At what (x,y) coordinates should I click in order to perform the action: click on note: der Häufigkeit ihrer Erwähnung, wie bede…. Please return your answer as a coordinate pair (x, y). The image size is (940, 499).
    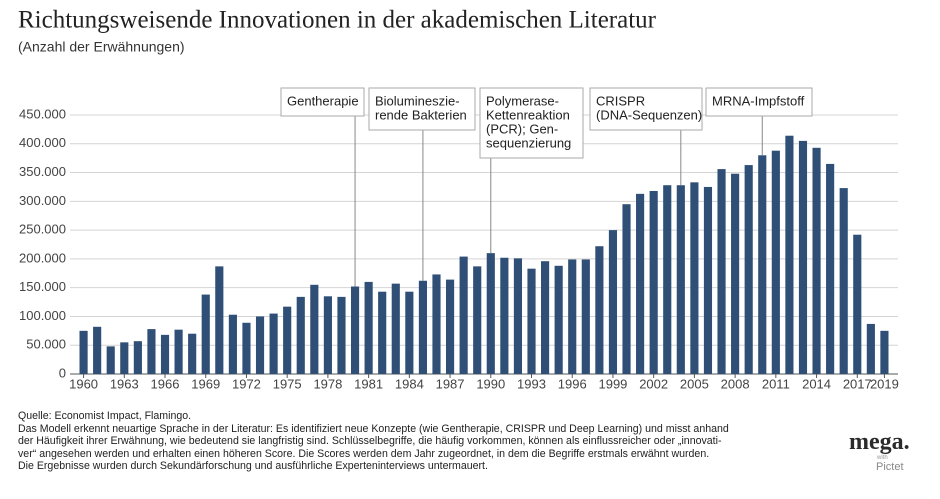
    Looking at the image, I should click on (370, 441).